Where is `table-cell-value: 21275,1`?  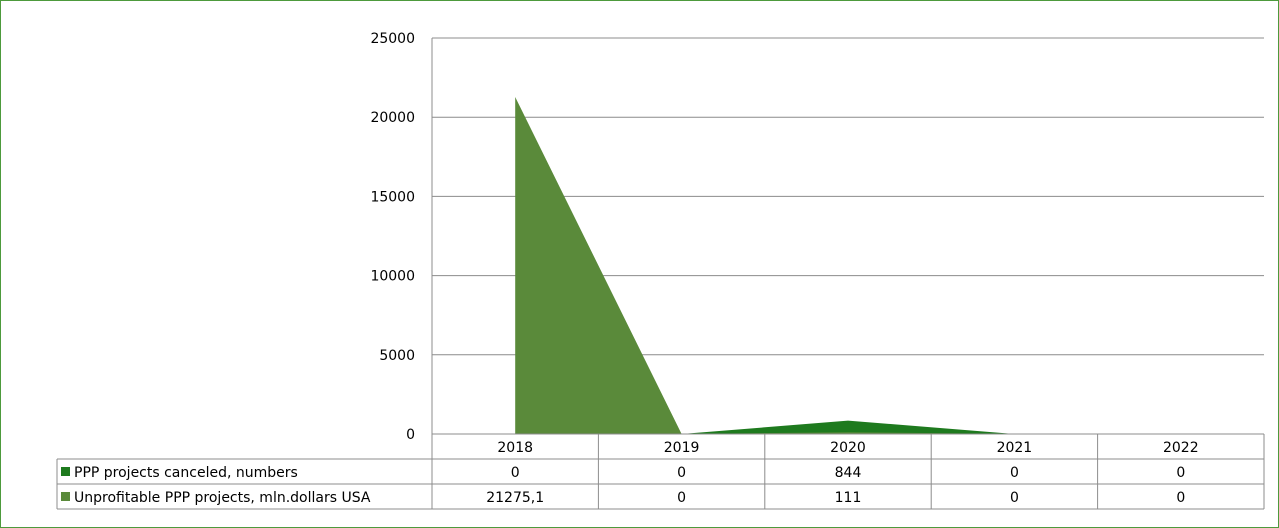
table-cell-value: 21275,1 is located at coordinates (515, 498).